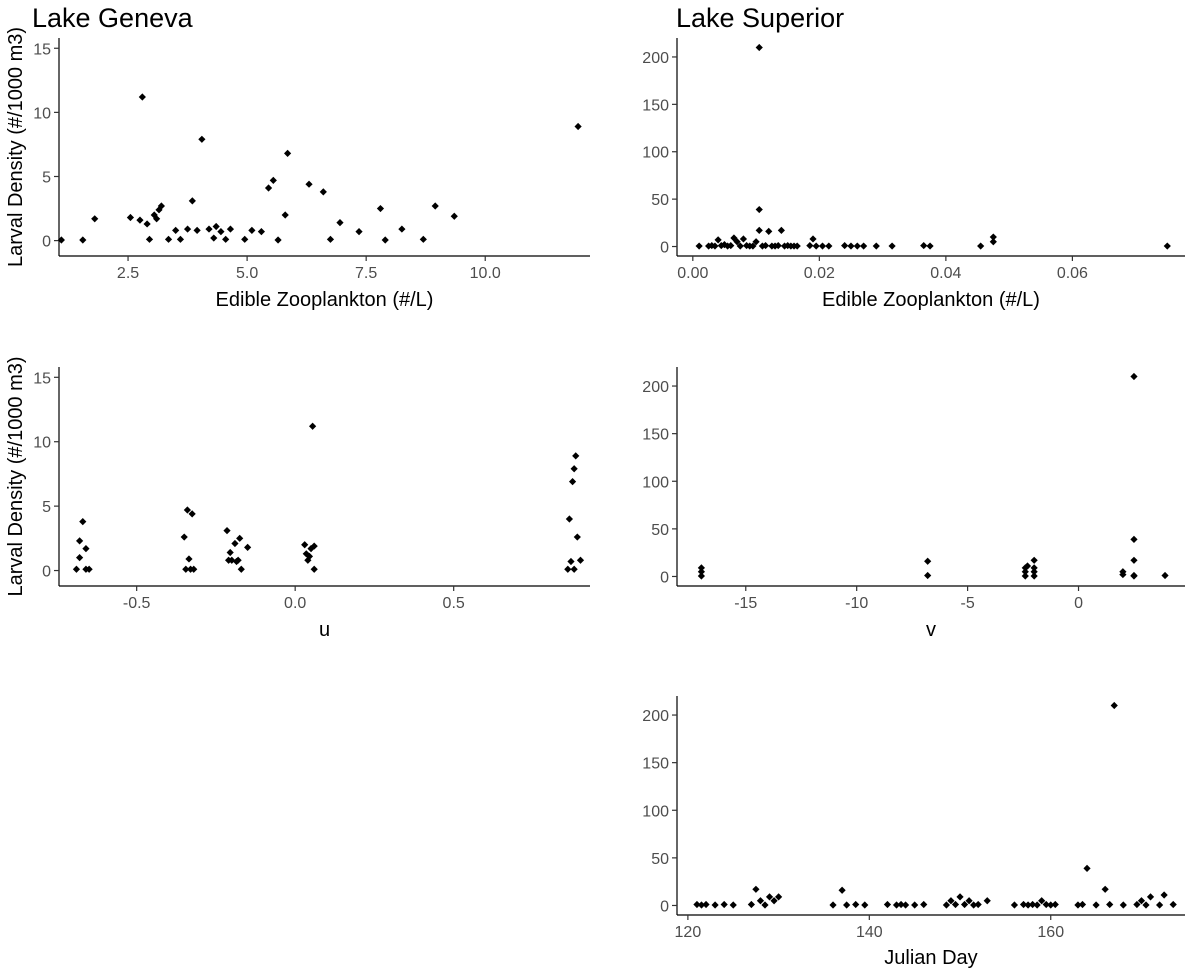 This screenshot has width=1200, height=975. What do you see at coordinates (913, 832) in the screenshot?
I see `panel-superior-julian-day: 0 50 100 150 200 120 140 160 Julian Day` at bounding box center [913, 832].